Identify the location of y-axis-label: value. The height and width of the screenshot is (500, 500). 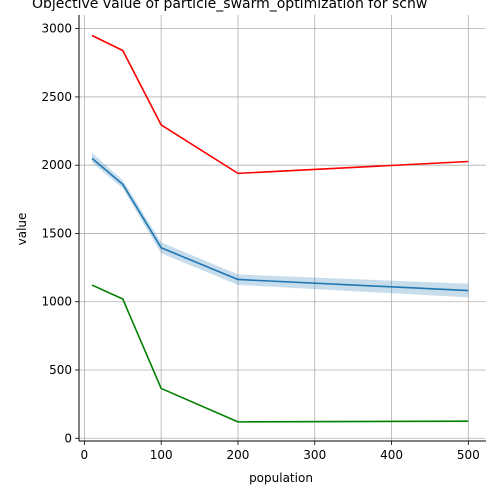
(22, 229).